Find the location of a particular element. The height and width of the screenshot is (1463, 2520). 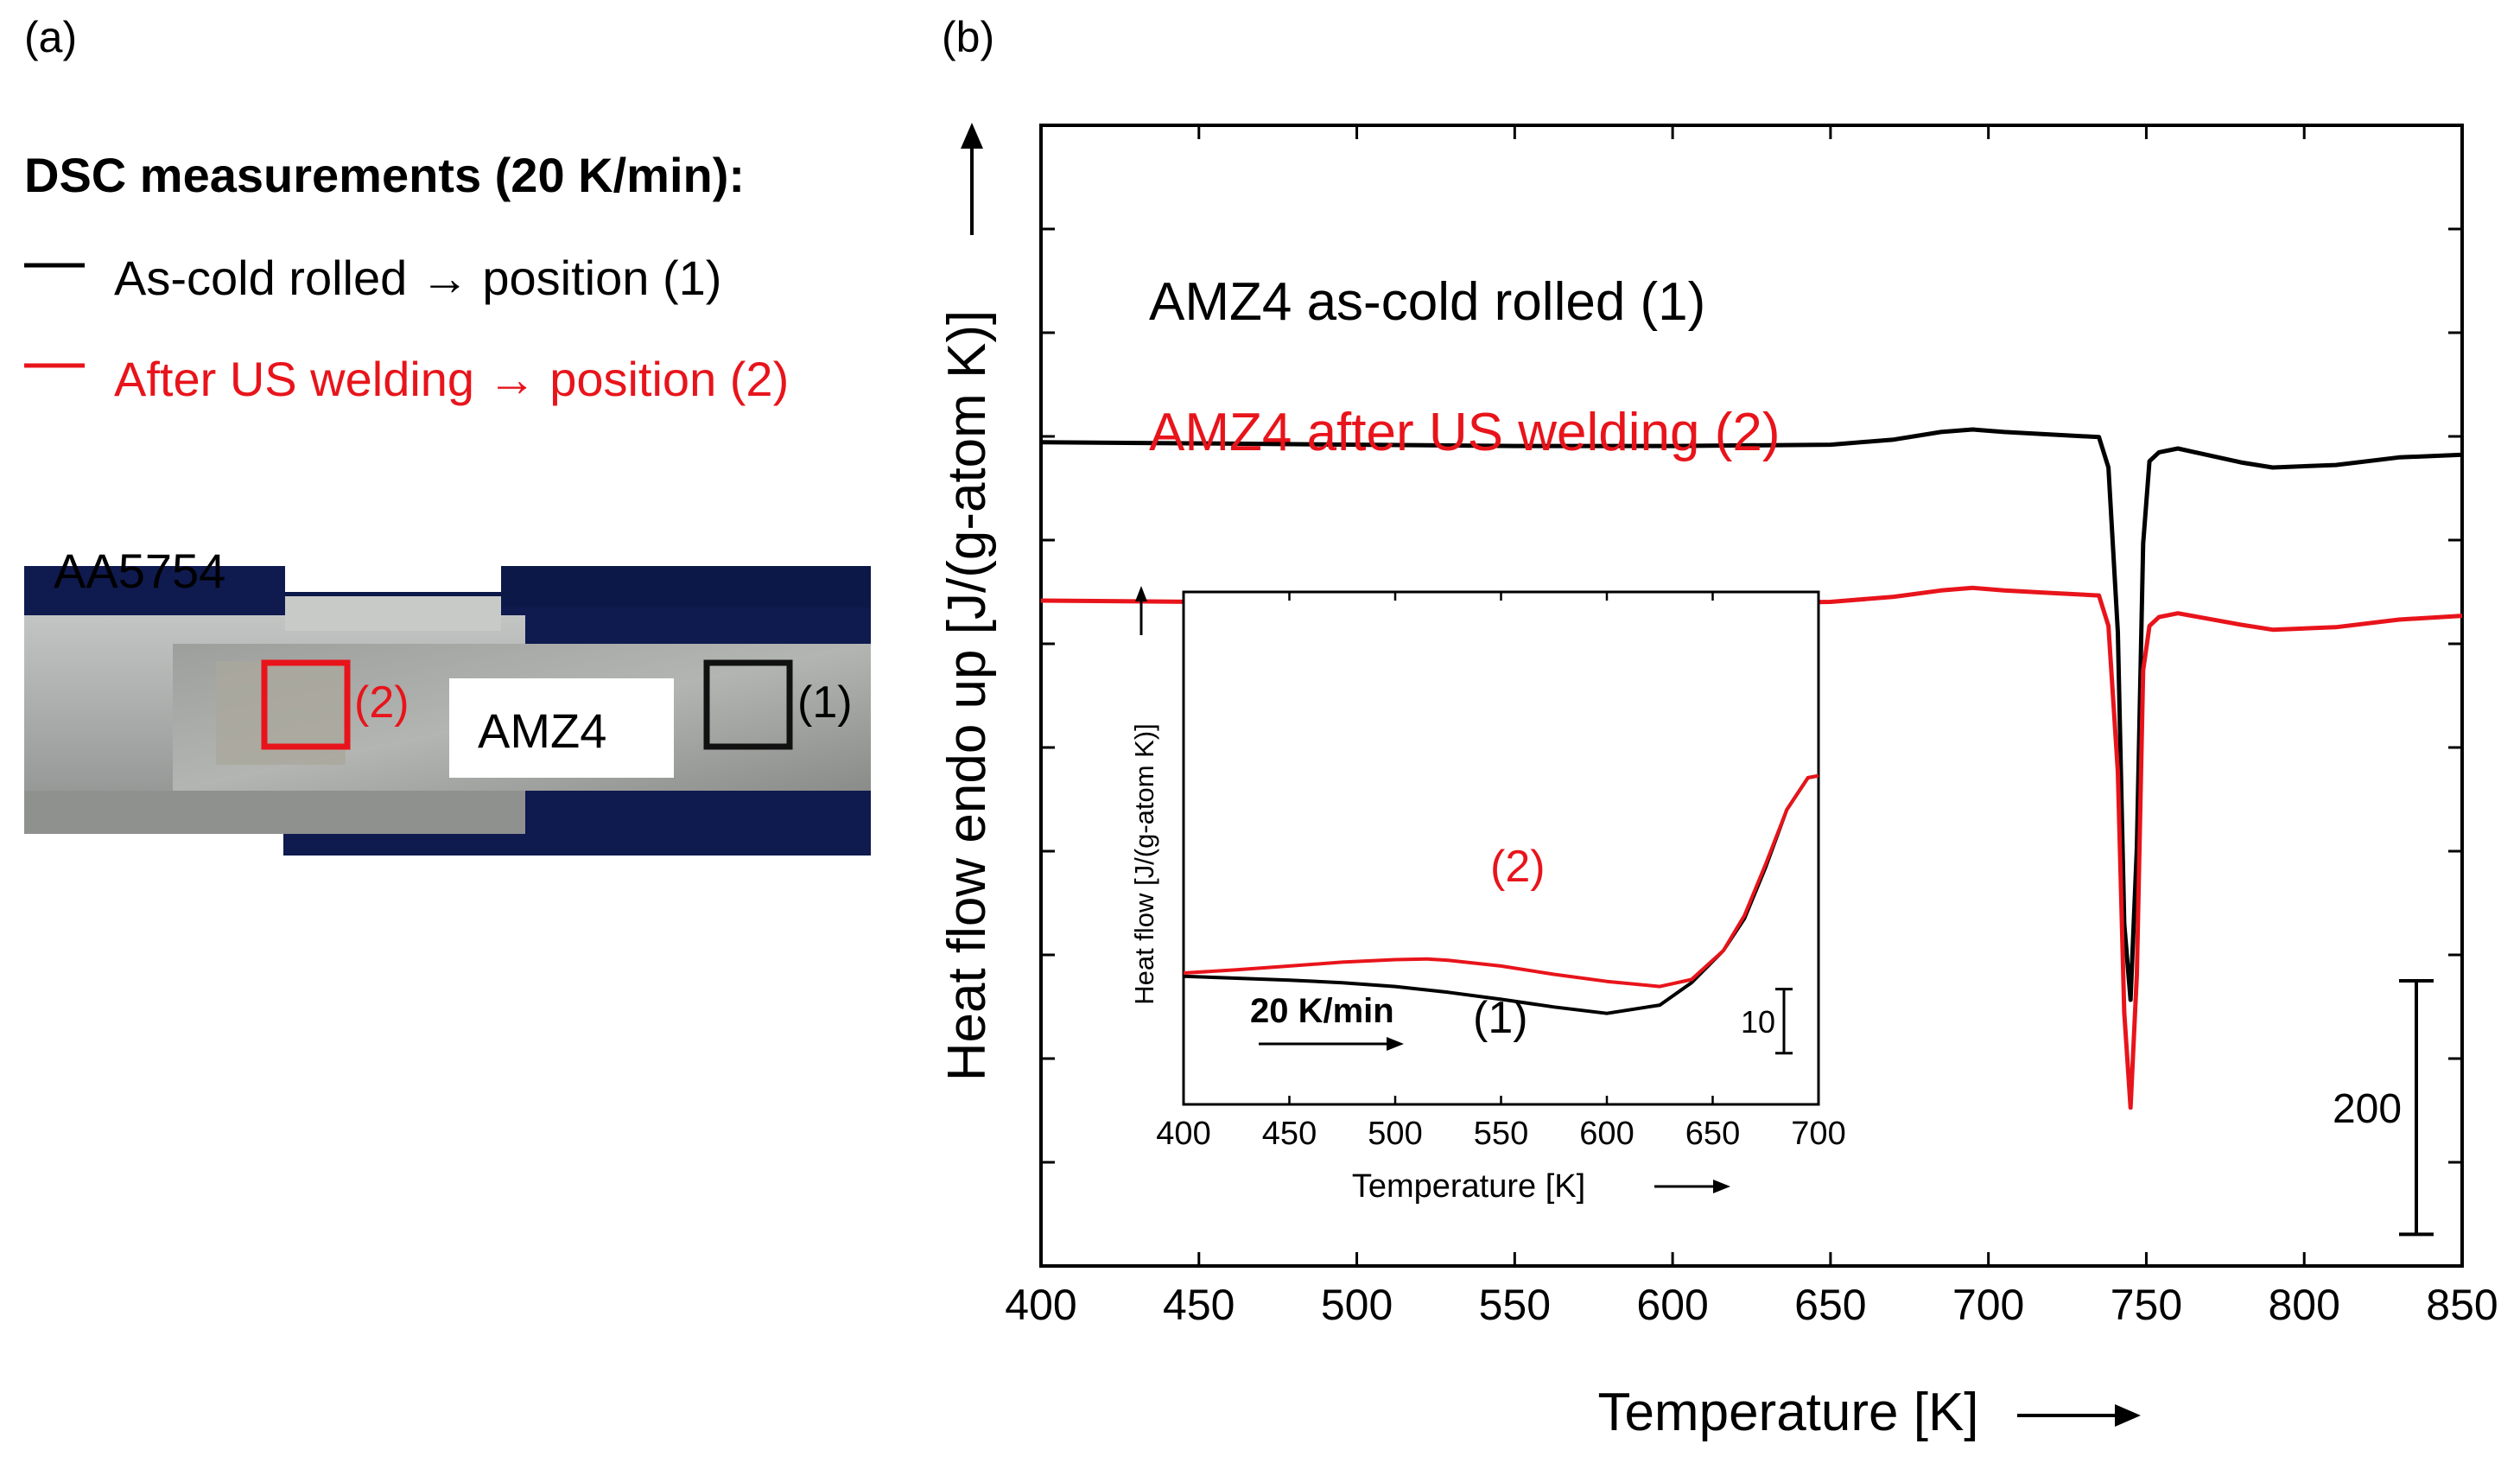

sample-photo: AA5754 AMZ4 (2) (1) is located at coordinates (447, 700).